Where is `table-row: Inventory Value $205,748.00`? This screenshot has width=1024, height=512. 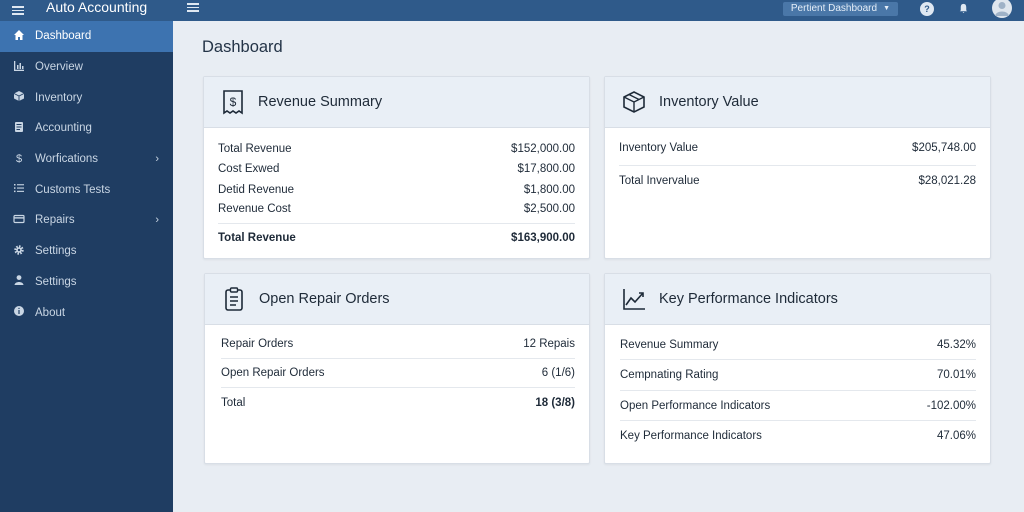 table-row: Inventory Value $205,748.00 is located at coordinates (797, 151).